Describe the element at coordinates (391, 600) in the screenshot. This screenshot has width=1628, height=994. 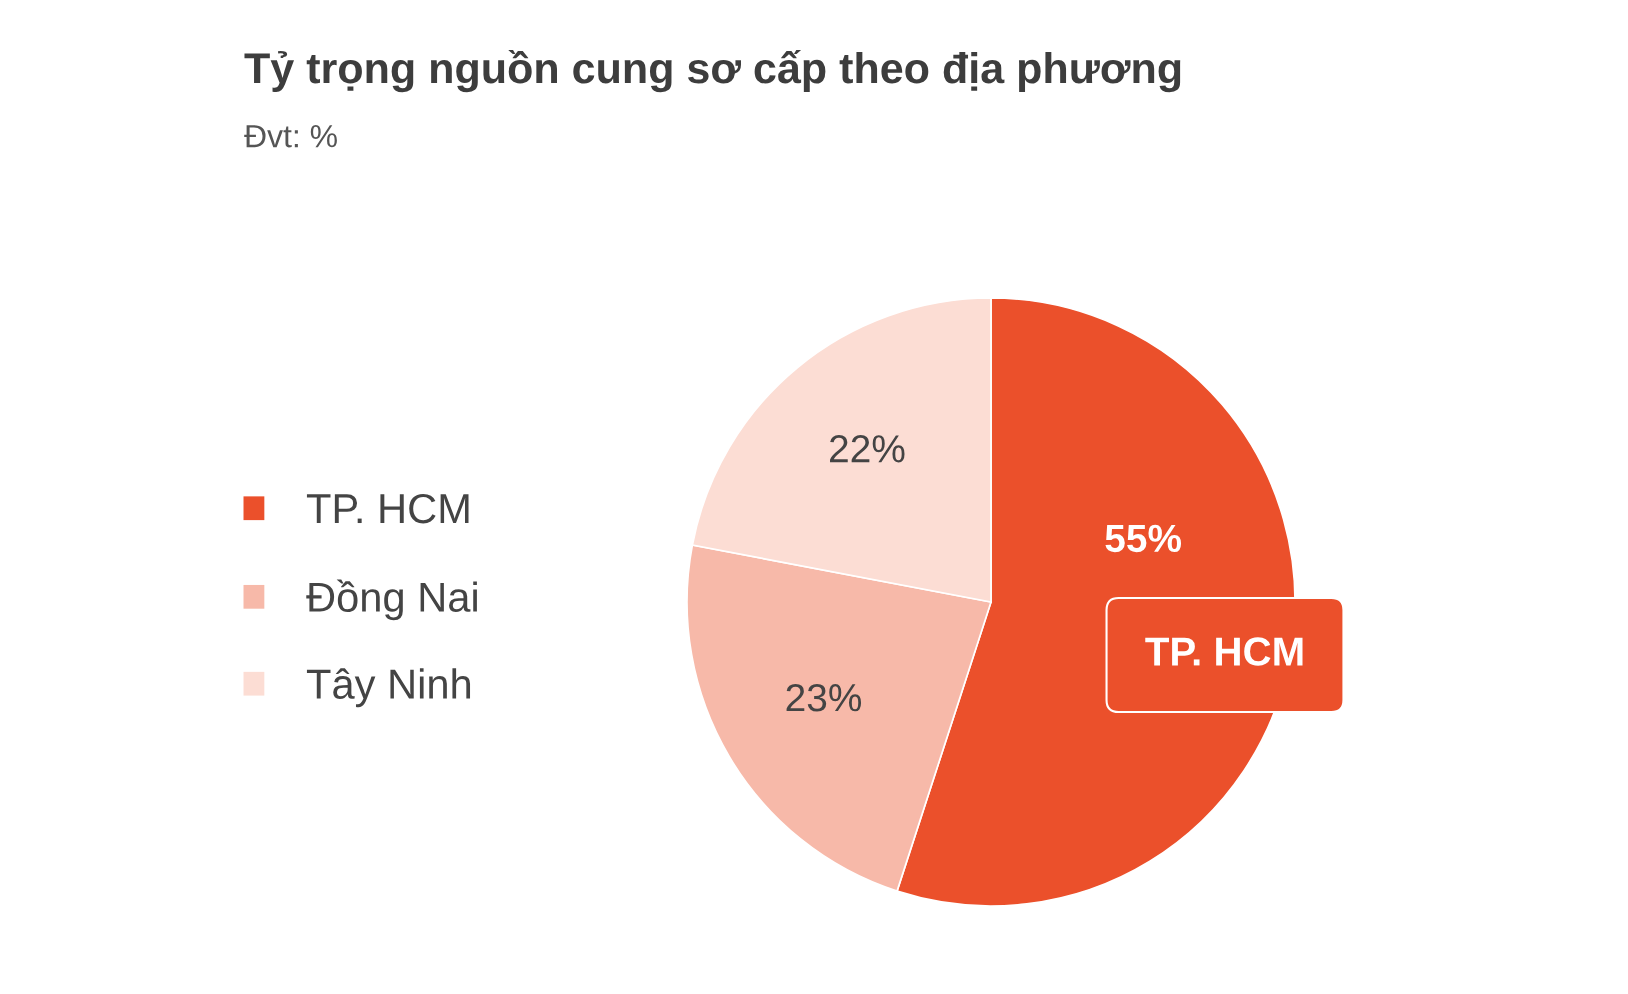
I see `legend-label: Đồng Nai` at that location.